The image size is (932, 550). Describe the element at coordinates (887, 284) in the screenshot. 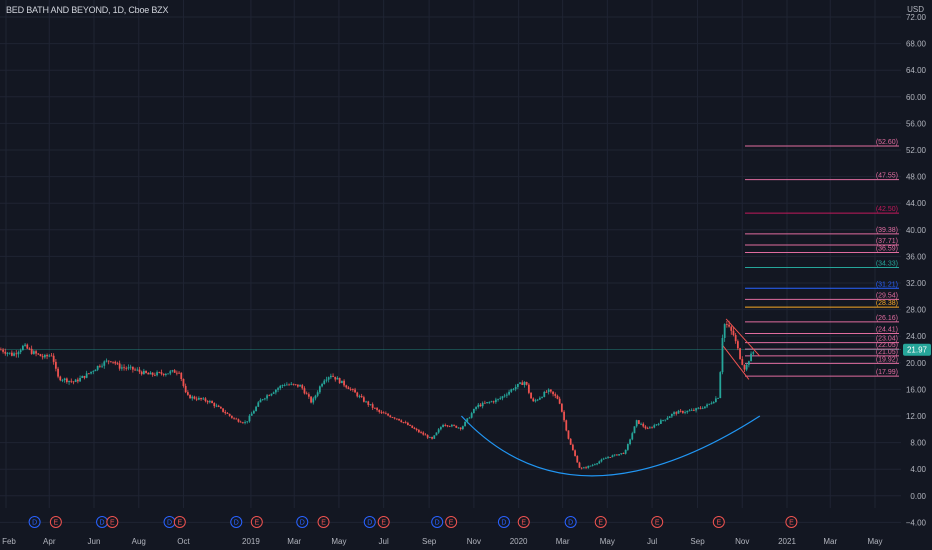

I see `level-label: (31.21)` at that location.